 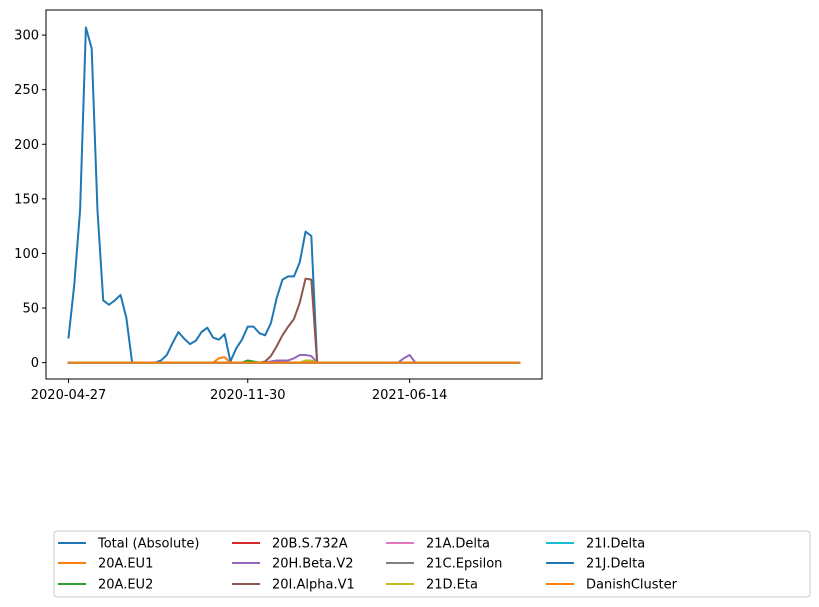 I want to click on y-tick-label: 150, so click(x=26, y=199).